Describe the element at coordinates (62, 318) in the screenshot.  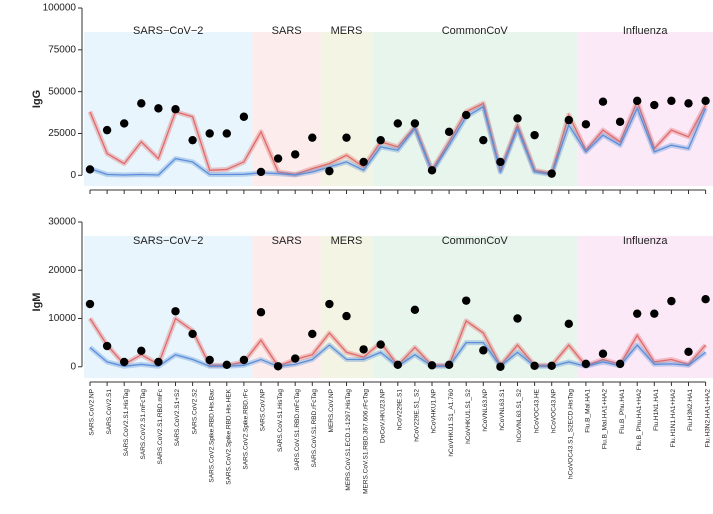
I see `y-tick-label: 10000` at that location.